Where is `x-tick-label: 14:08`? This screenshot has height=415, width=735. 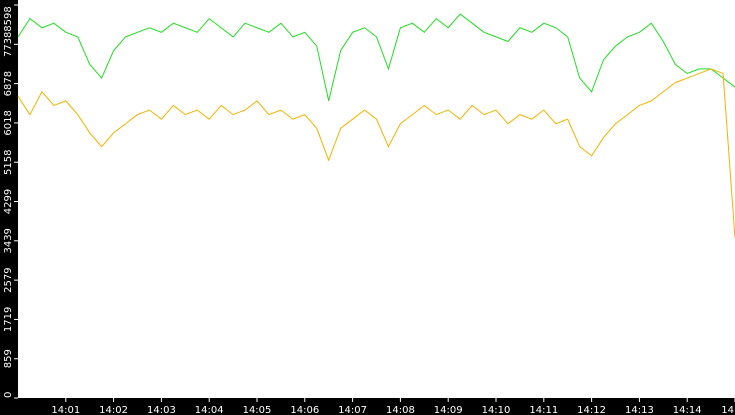 x-tick-label: 14:08 is located at coordinates (400, 410).